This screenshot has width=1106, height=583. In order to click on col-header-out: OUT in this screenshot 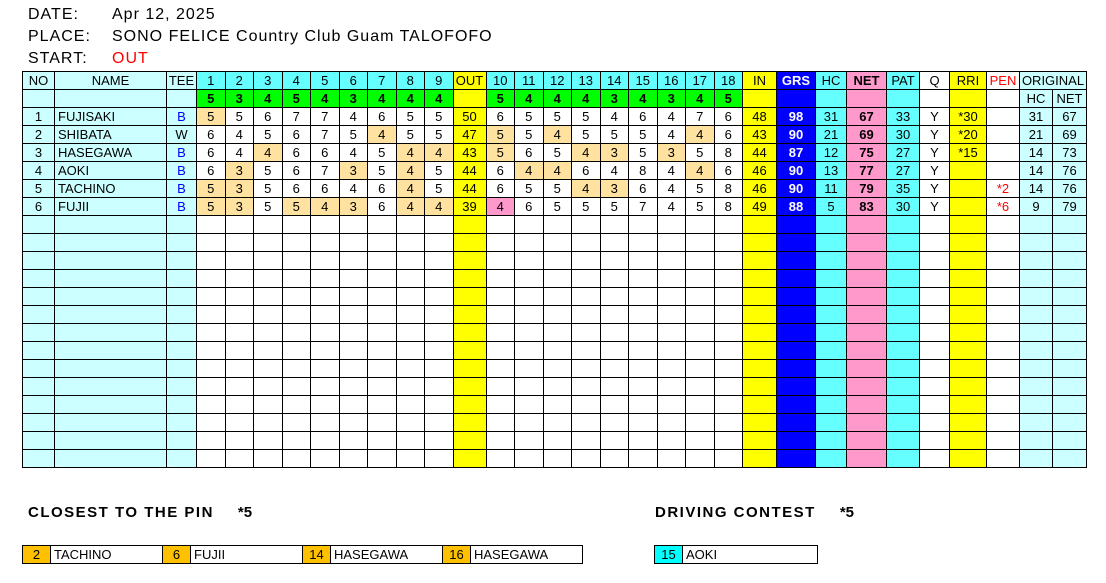, I will do `click(469, 80)`.